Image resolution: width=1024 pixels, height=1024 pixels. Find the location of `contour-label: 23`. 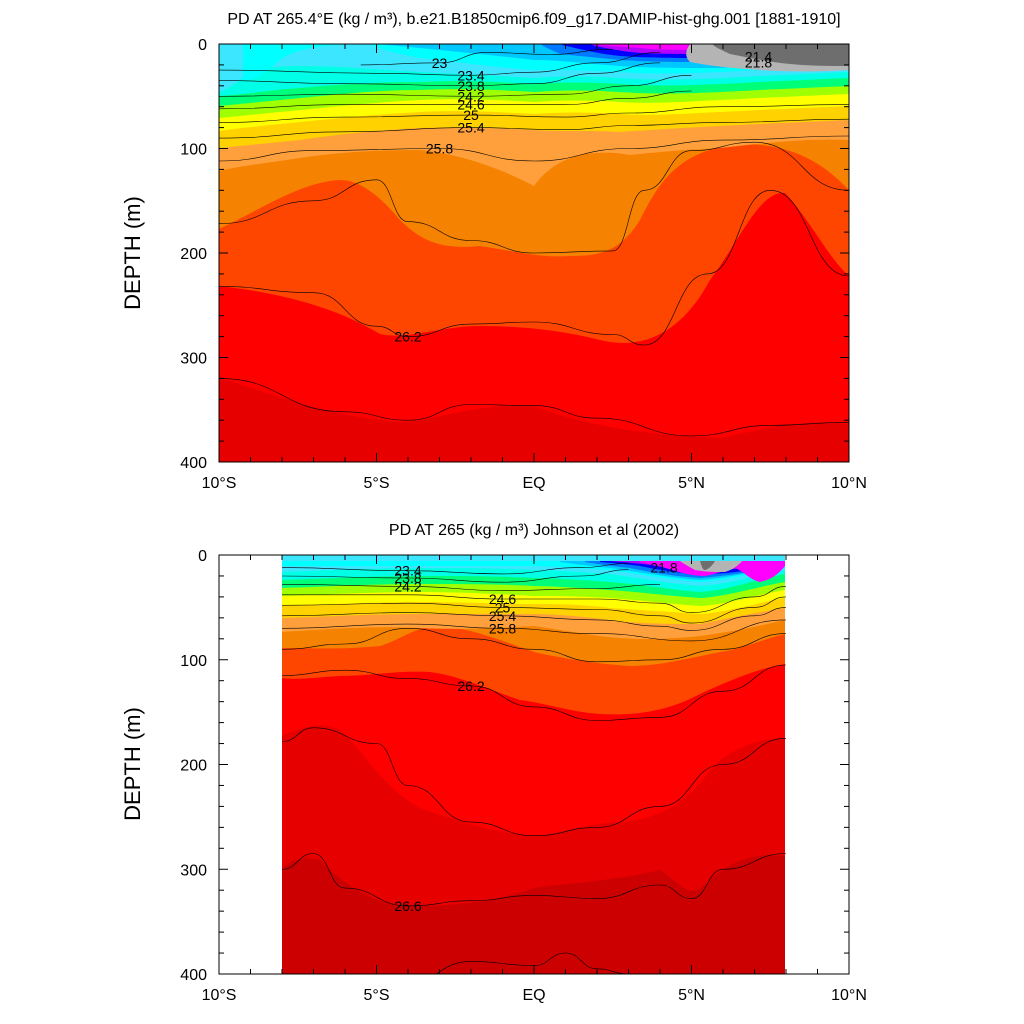

contour-label: 23 is located at coordinates (440, 63).